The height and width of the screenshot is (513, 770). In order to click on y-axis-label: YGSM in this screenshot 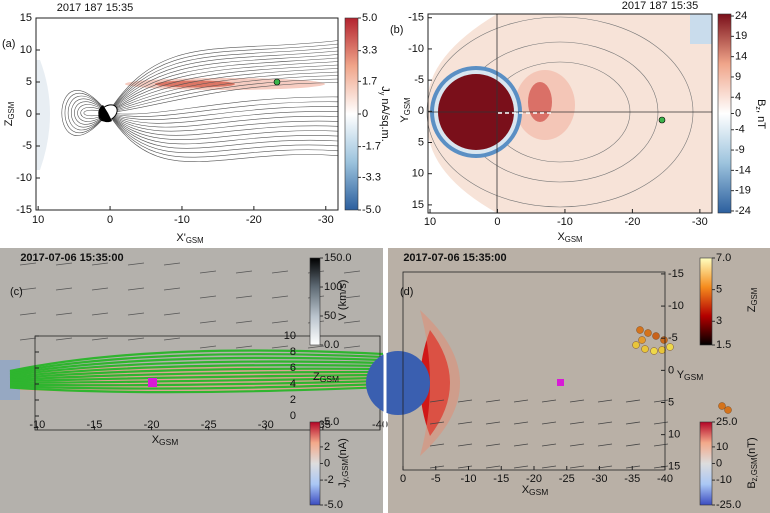, I will do `click(405, 109)`.